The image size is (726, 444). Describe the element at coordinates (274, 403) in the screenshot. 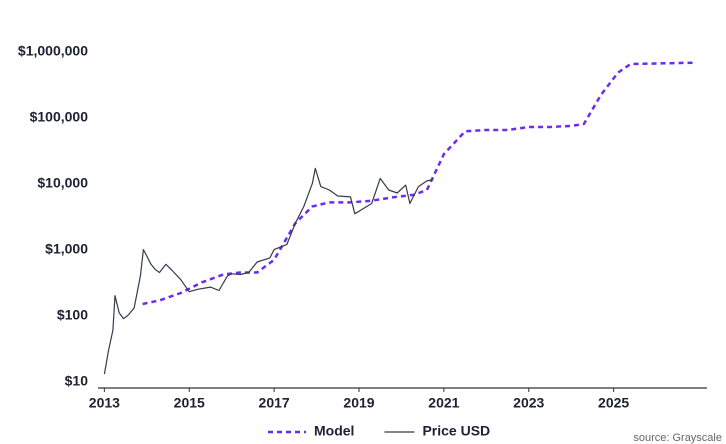

I see `x-tick-label: 2017` at that location.